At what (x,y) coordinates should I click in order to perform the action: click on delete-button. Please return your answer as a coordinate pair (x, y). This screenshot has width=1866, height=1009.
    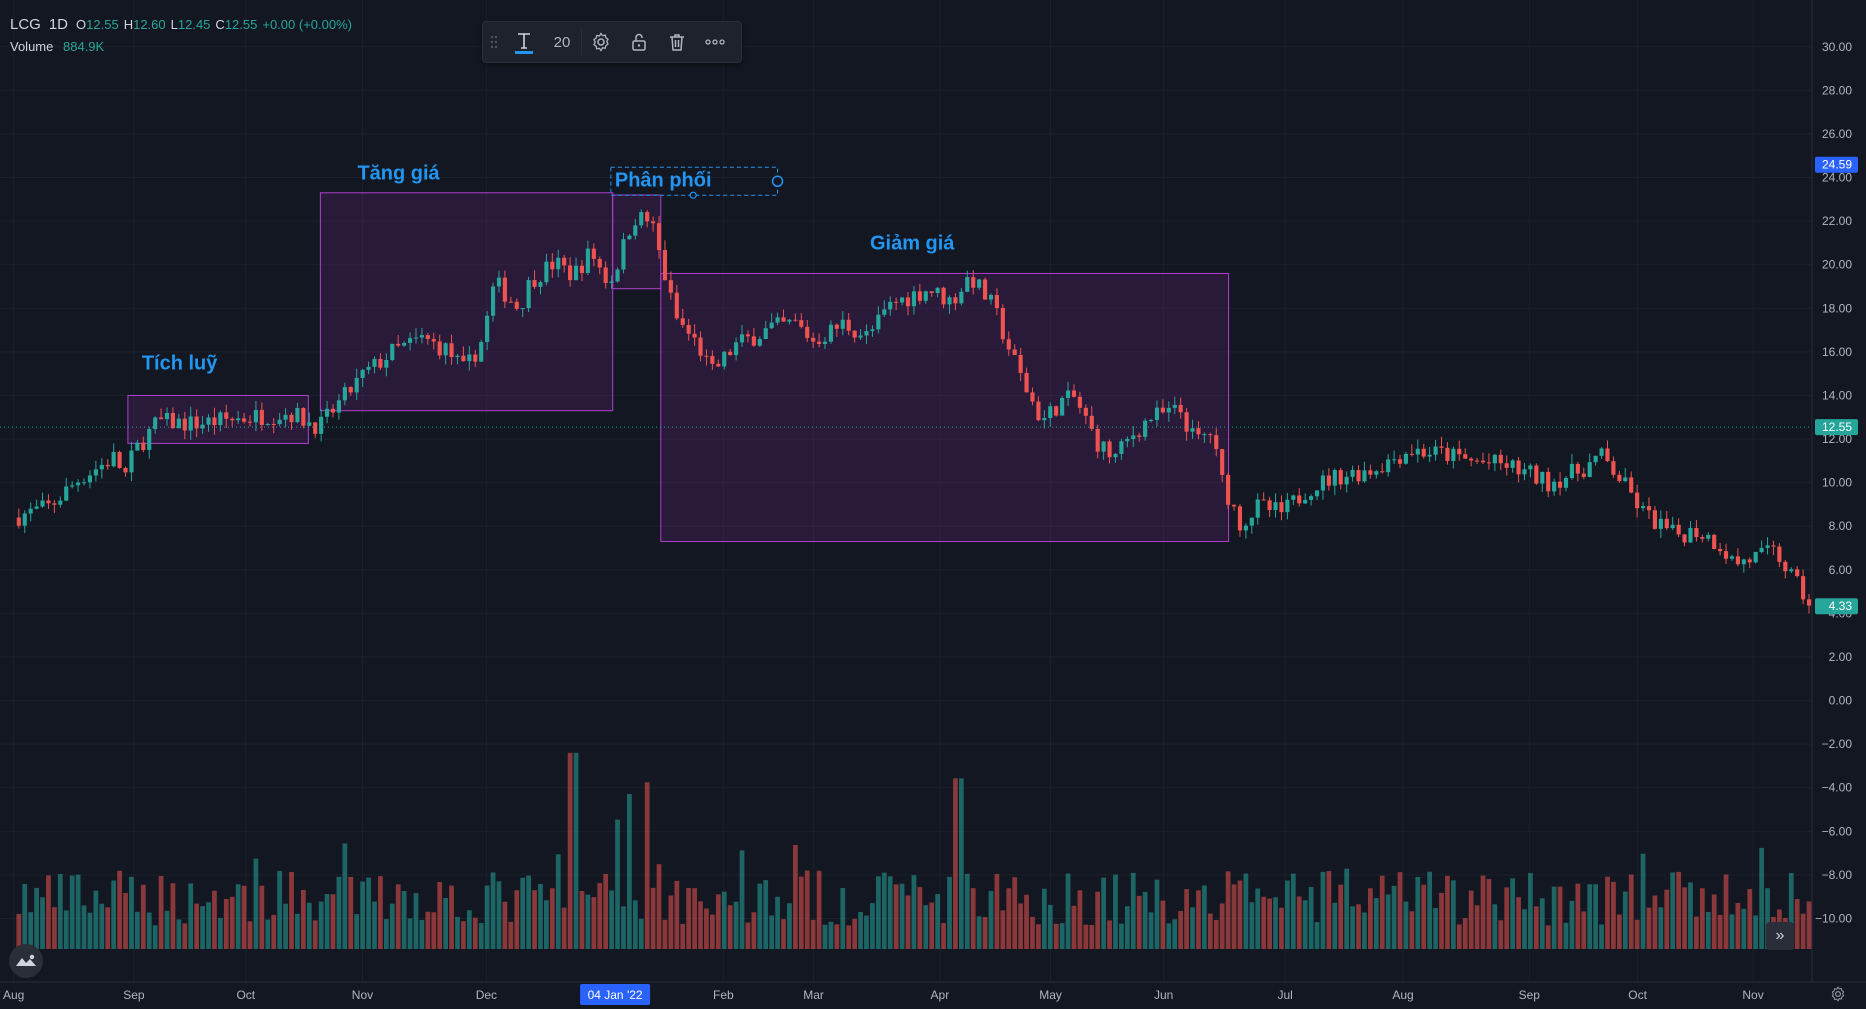
    Looking at the image, I should click on (677, 42).